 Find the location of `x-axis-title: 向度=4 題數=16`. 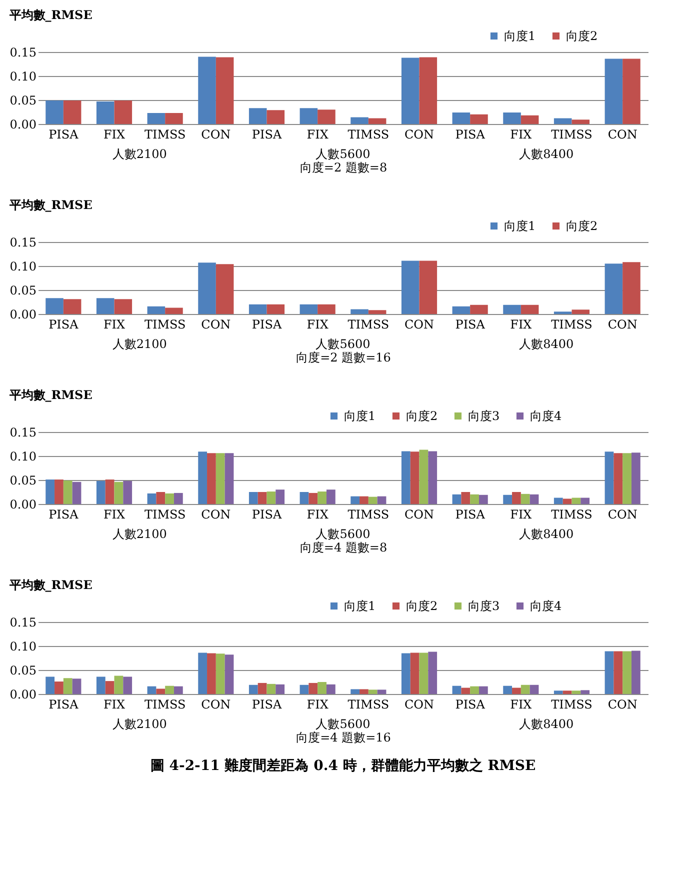

x-axis-title: 向度=4 題數=16 is located at coordinates (343, 737).